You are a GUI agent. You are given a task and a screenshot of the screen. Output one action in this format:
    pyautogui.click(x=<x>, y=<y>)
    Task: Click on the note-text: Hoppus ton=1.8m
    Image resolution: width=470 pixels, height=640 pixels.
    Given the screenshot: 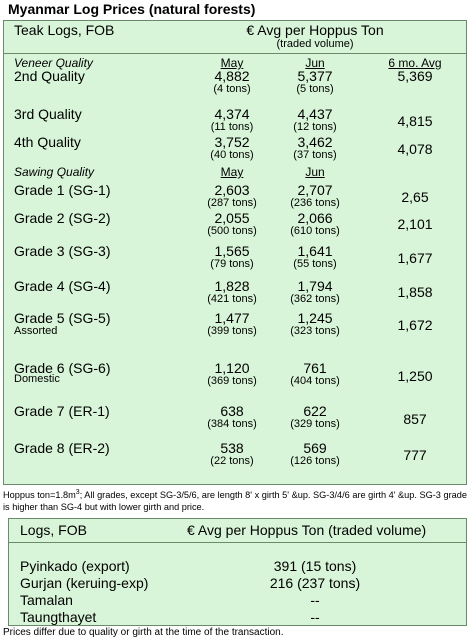 What is the action you would take?
    pyautogui.click(x=39, y=495)
    